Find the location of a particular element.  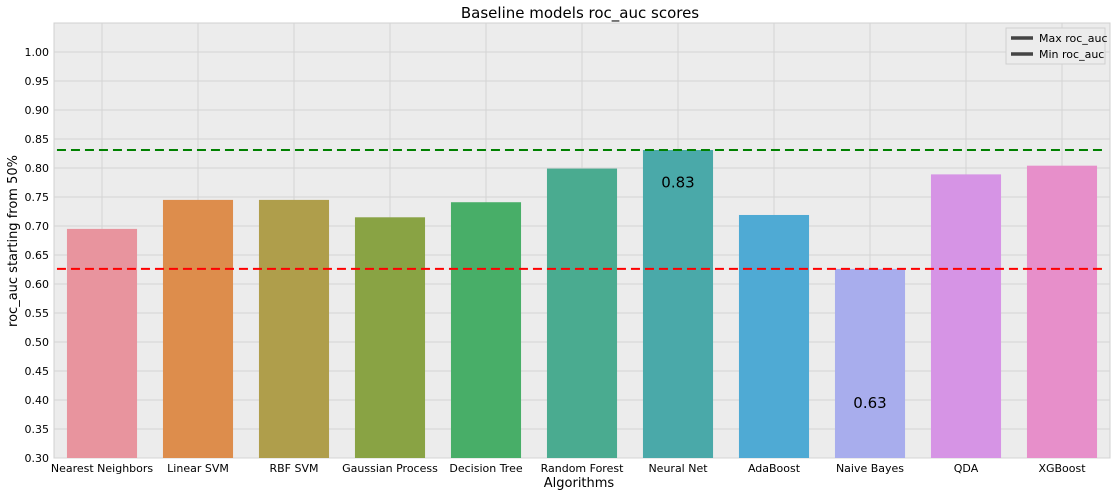

data-labels: 0.83 0.63 is located at coordinates (773, 293).